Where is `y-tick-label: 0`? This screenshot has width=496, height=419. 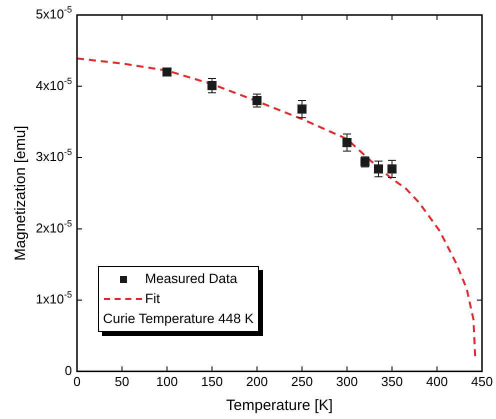 y-tick-label: 0 is located at coordinates (68, 370).